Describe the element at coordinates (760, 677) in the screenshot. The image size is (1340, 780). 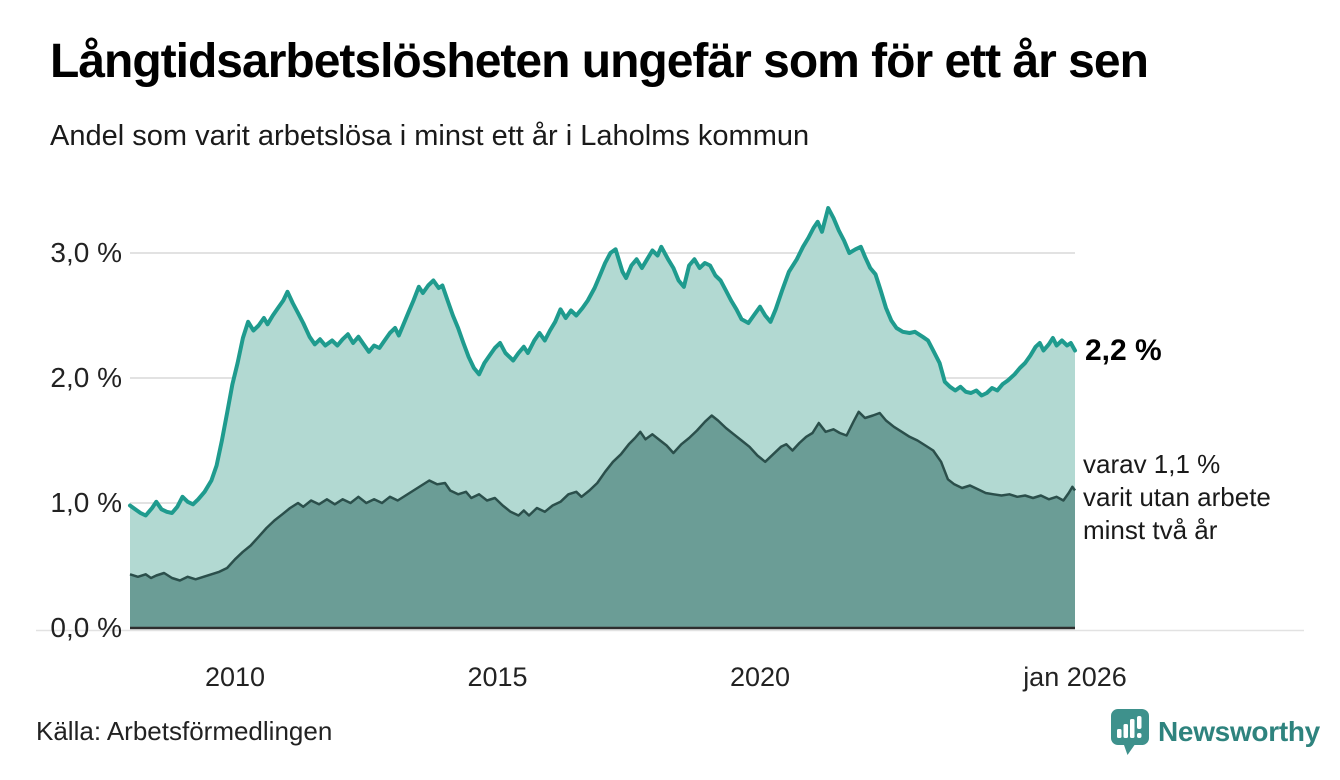
I see `x-tick-label: 2020` at that location.